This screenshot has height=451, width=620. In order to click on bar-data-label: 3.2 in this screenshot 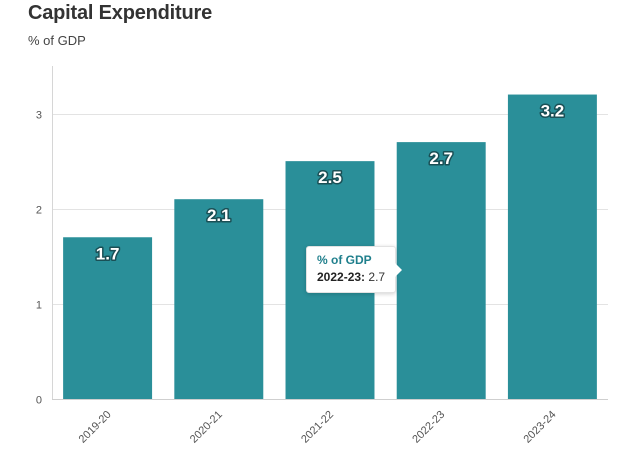, I will do `click(553, 111)`.